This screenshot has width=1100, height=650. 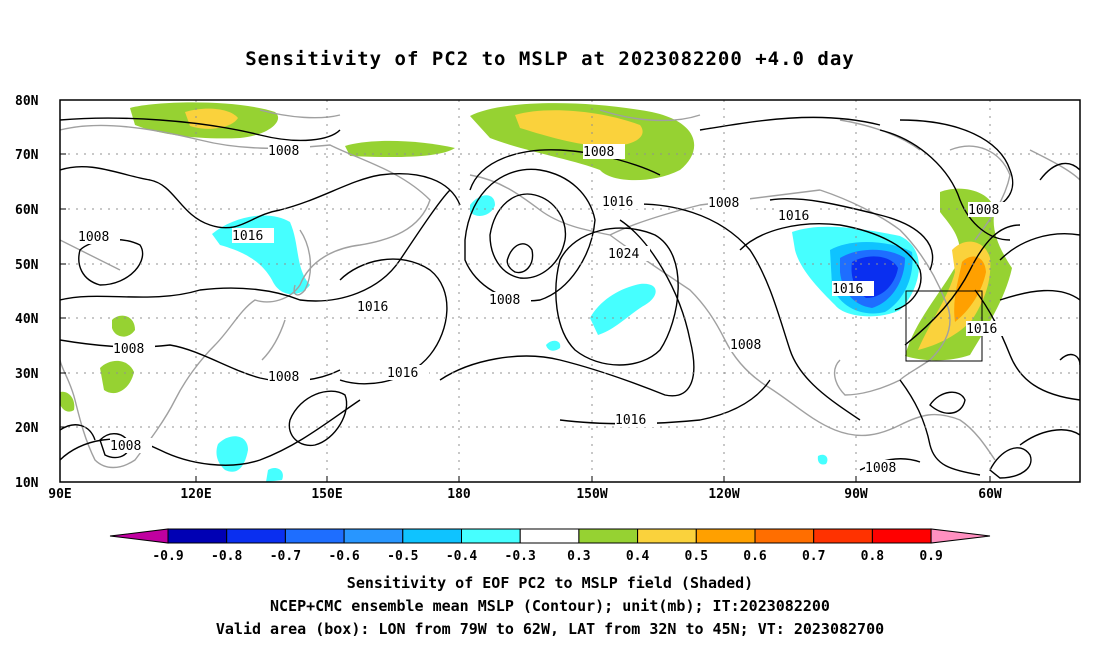 What do you see at coordinates (27, 210) in the screenshot?
I see `lat-label: 60N` at bounding box center [27, 210].